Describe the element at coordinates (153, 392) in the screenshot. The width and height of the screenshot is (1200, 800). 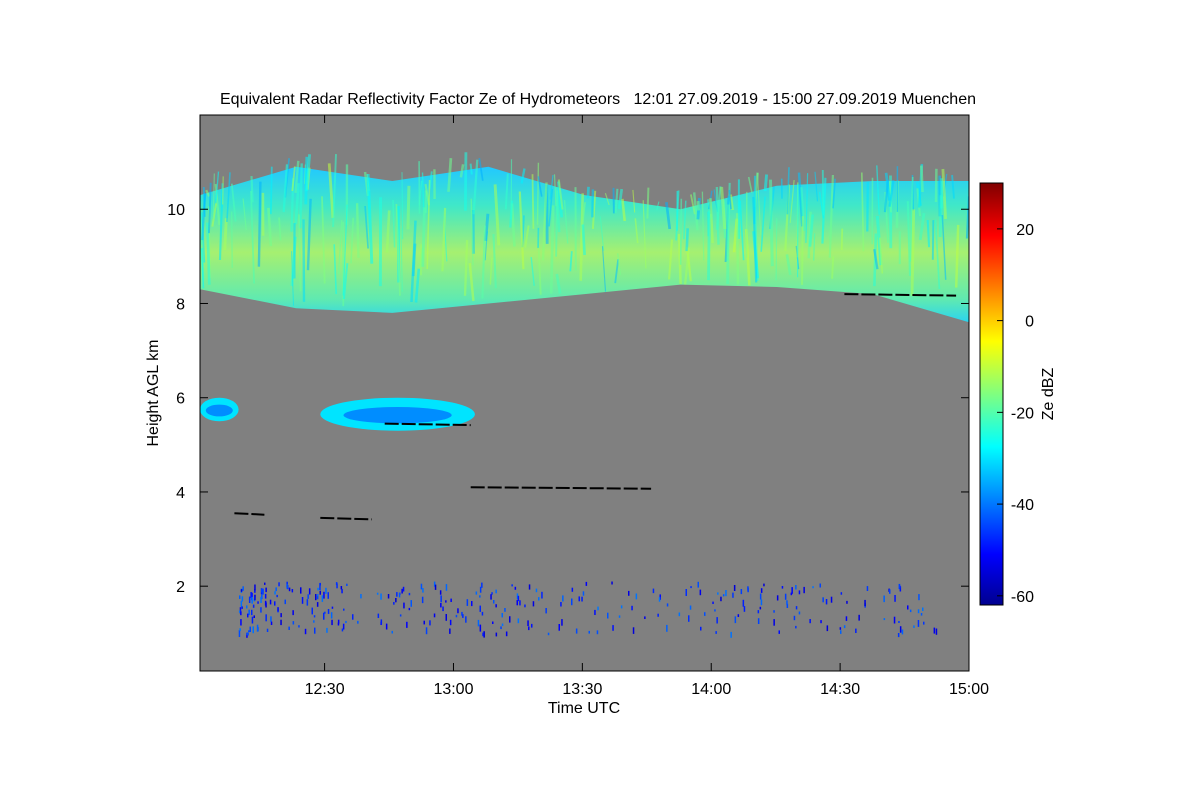
I see `y-axis-label: Height AGL km` at that location.